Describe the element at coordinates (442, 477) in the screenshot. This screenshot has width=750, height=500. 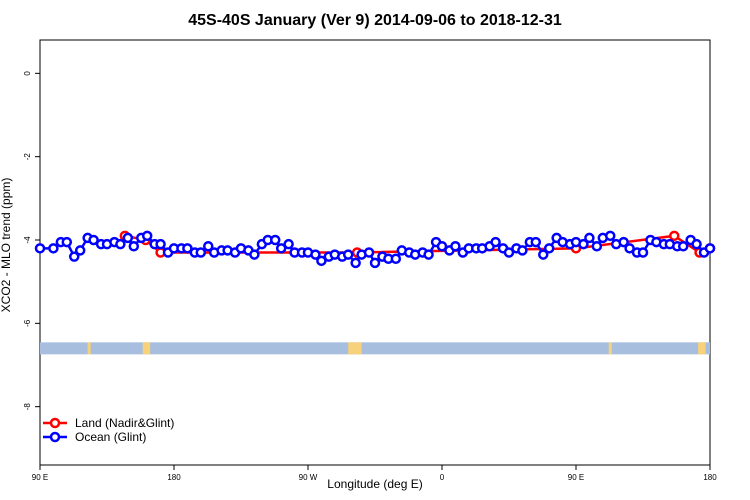
I see `x-tick-label: 0` at that location.